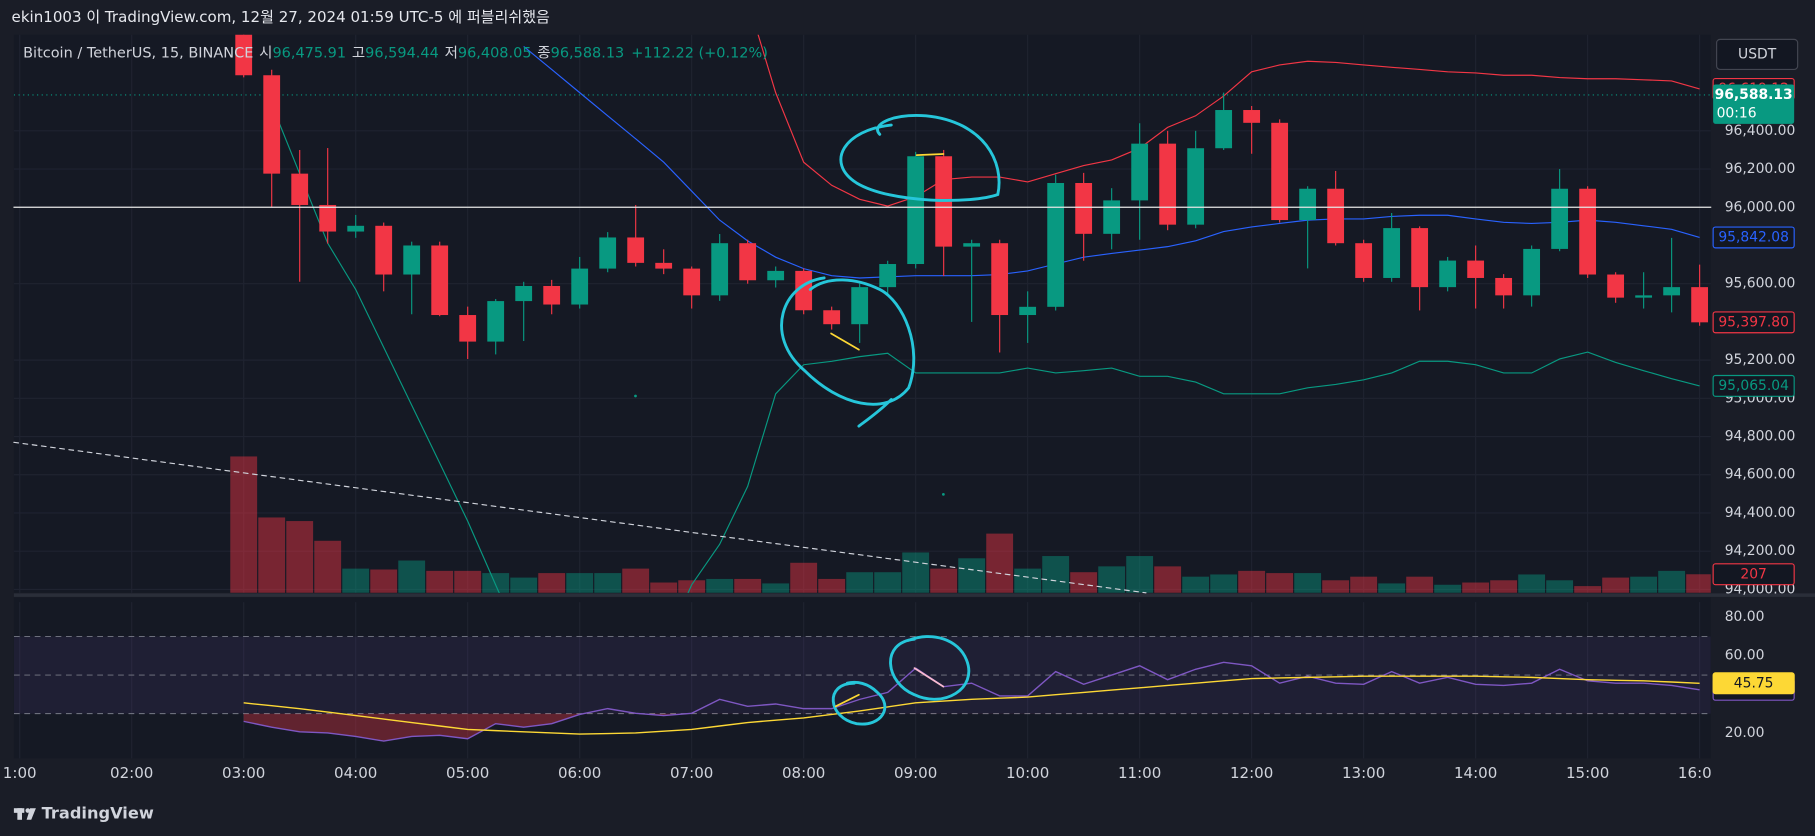 The image size is (1815, 836). I want to click on rsi-line, so click(971, 701).